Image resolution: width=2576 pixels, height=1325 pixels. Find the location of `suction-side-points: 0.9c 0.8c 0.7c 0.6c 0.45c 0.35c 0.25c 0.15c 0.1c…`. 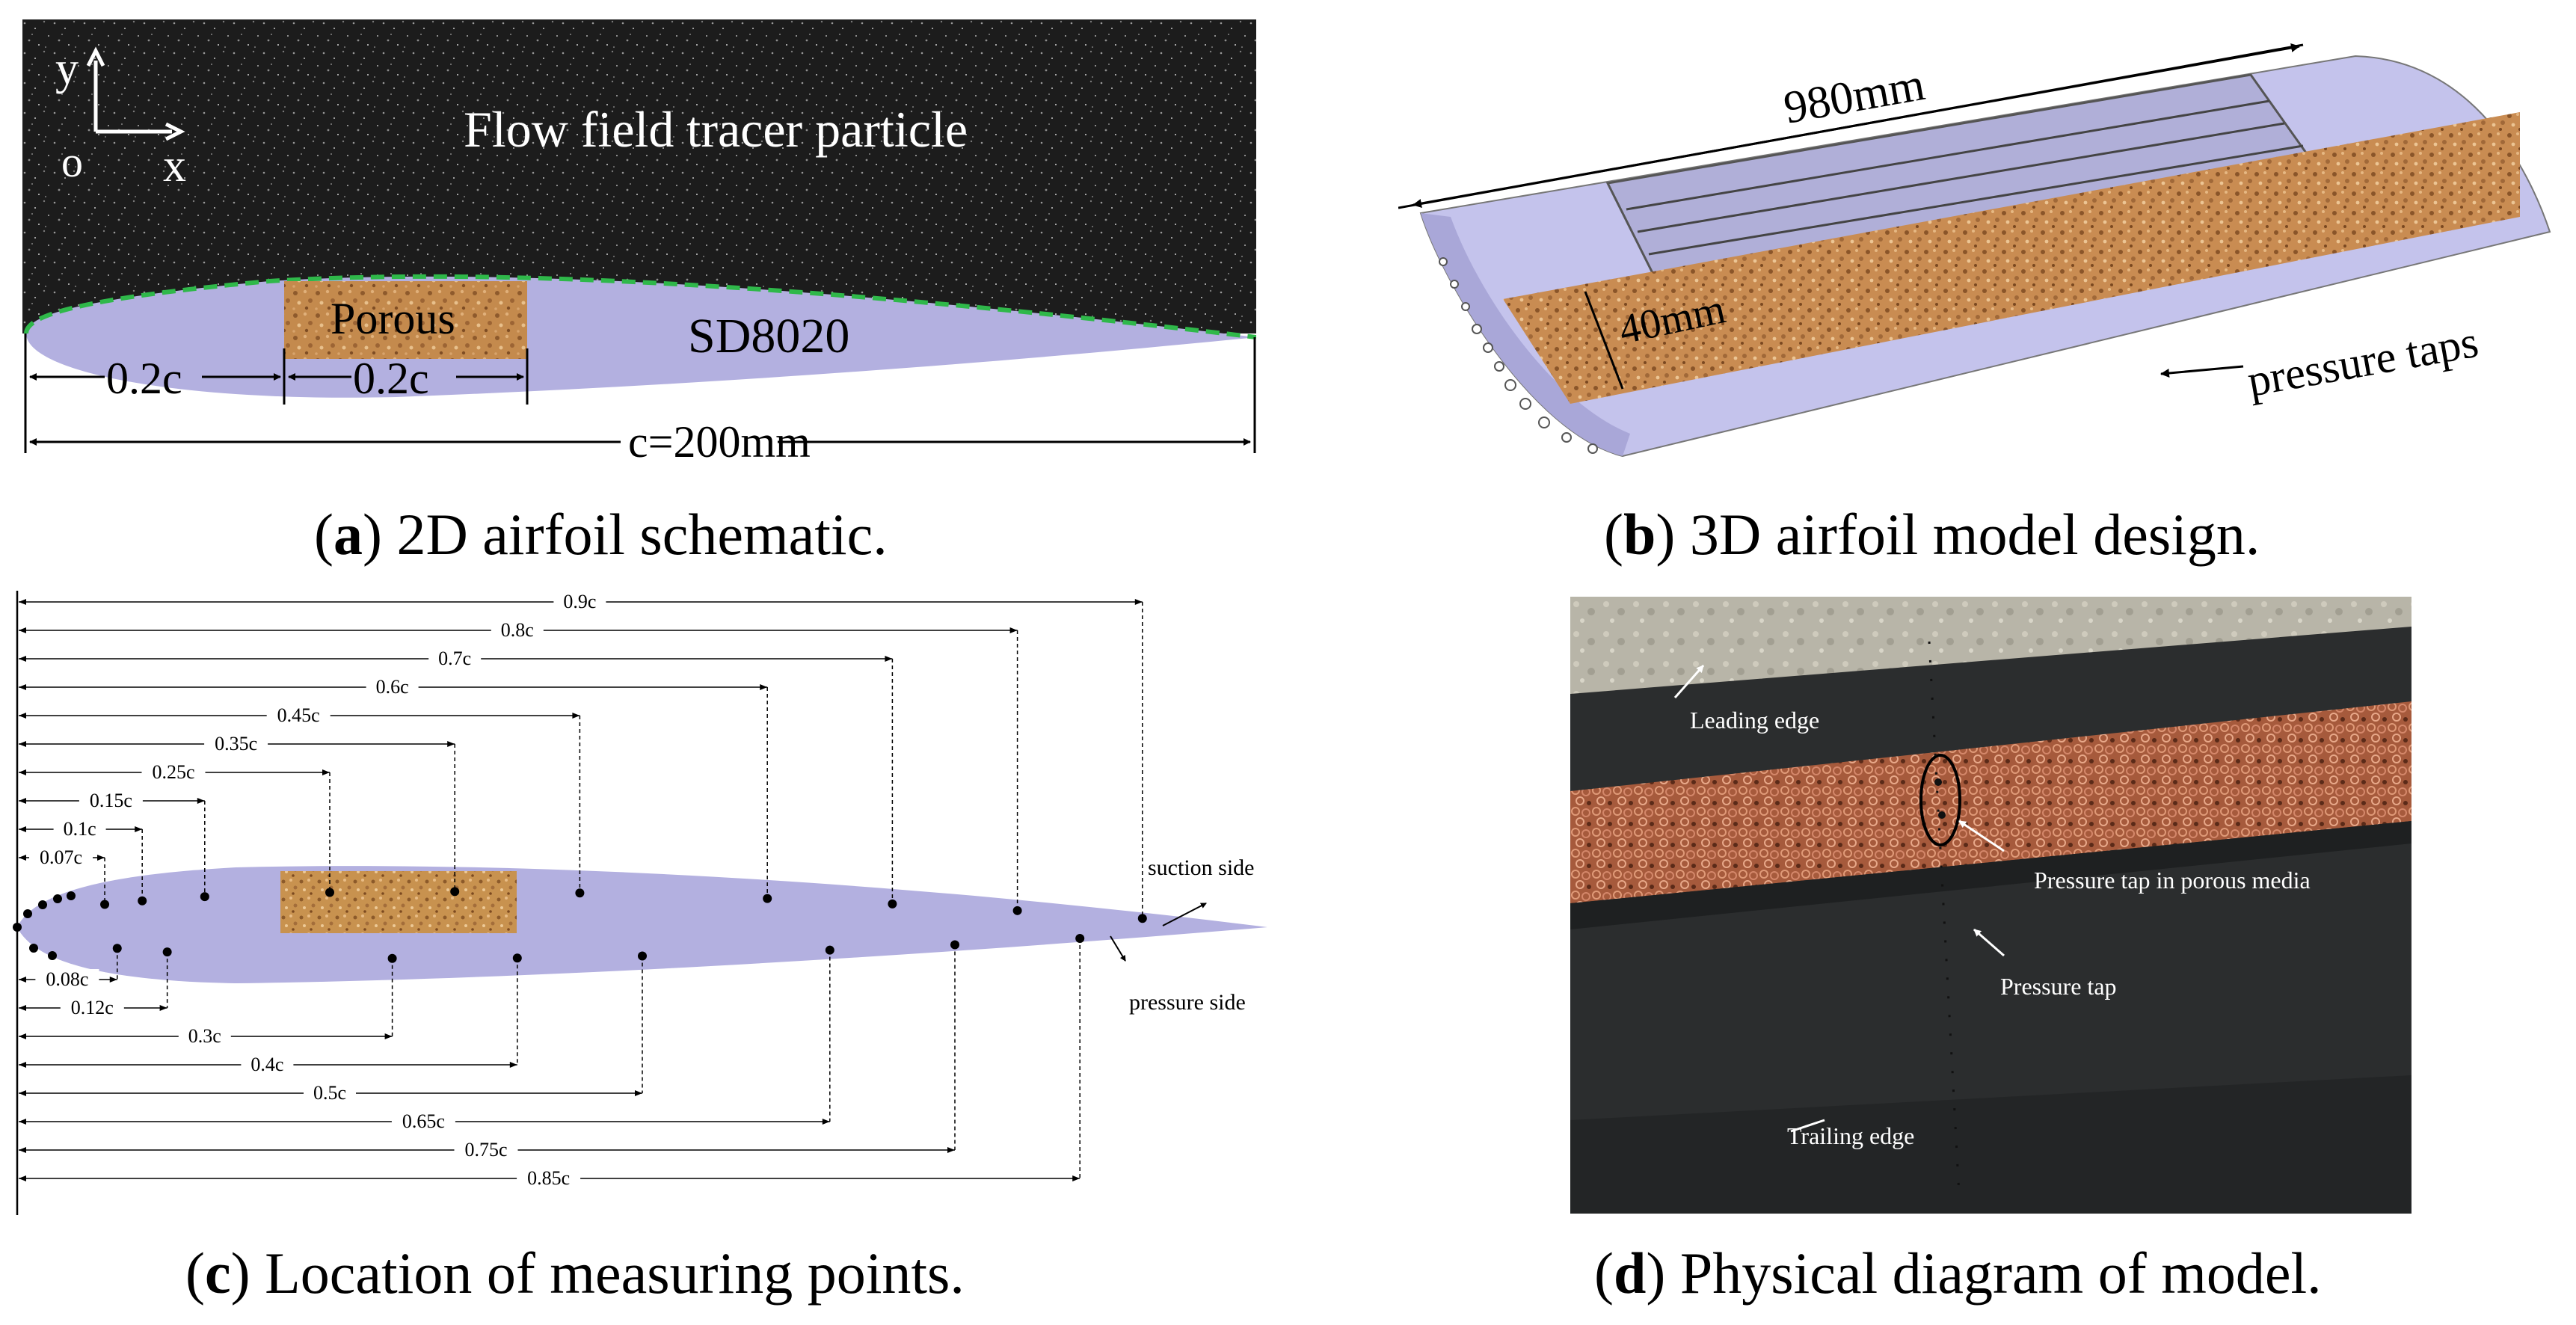

suction-side-points: 0.9c 0.8c 0.7c 0.6c 0.45c 0.35c 0.25c 0.15c 0.1c… is located at coordinates (580, 775).